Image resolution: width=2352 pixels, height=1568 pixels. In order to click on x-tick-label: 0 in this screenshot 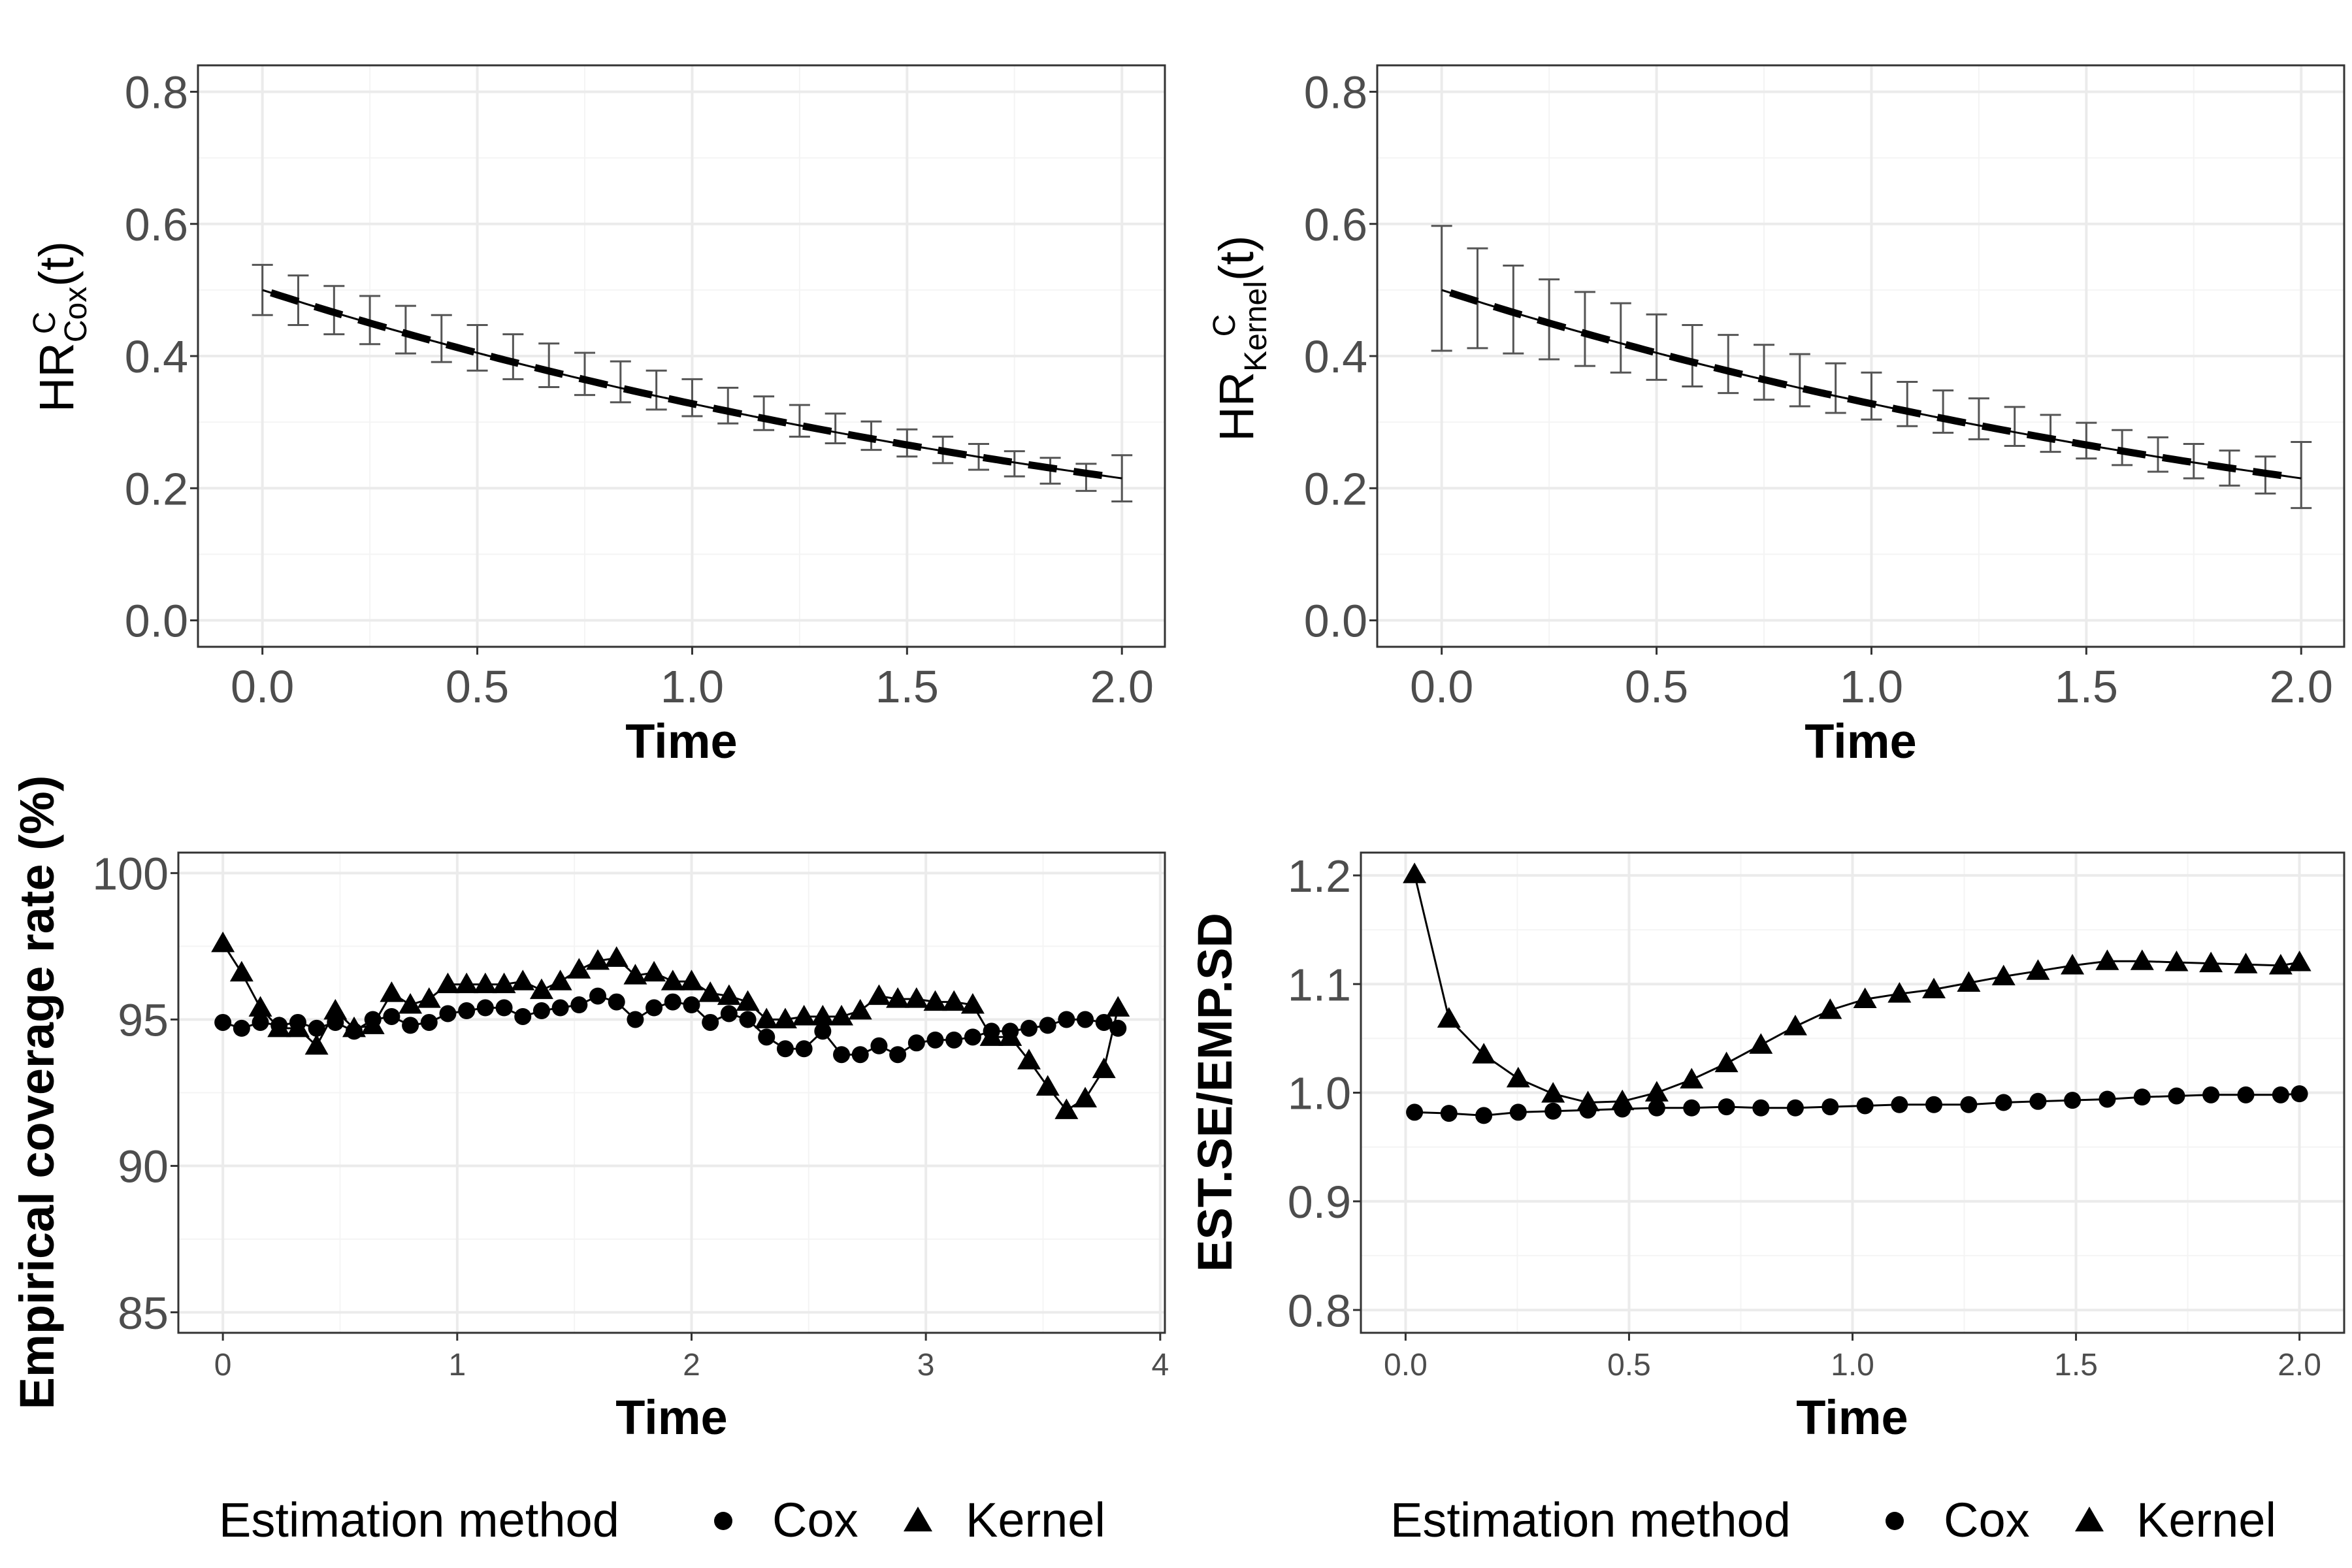, I will do `click(223, 1365)`.